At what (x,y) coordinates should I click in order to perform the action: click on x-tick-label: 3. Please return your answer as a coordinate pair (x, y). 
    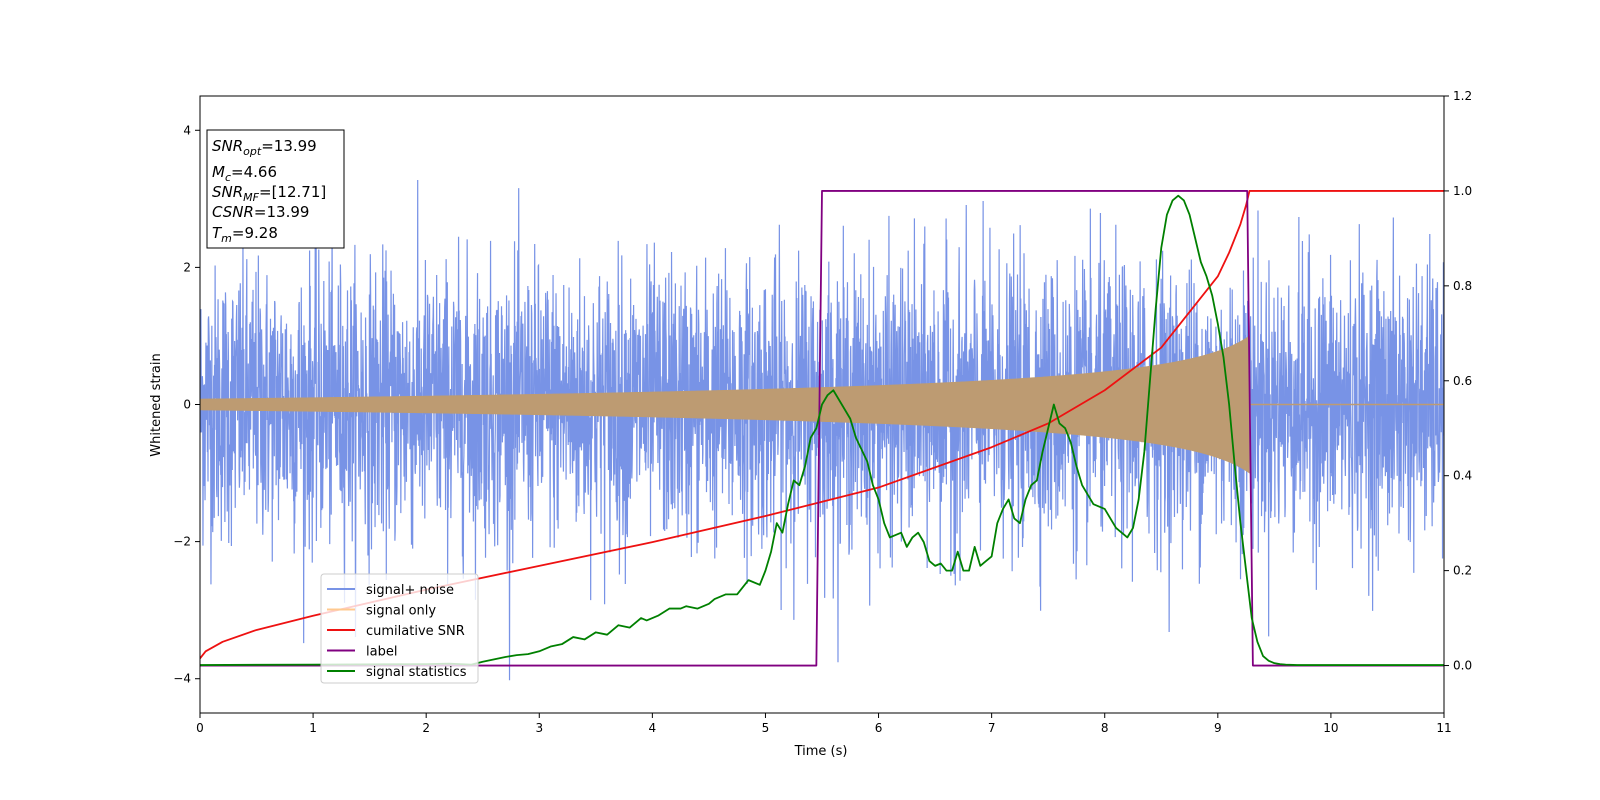
    Looking at the image, I should click on (539, 728).